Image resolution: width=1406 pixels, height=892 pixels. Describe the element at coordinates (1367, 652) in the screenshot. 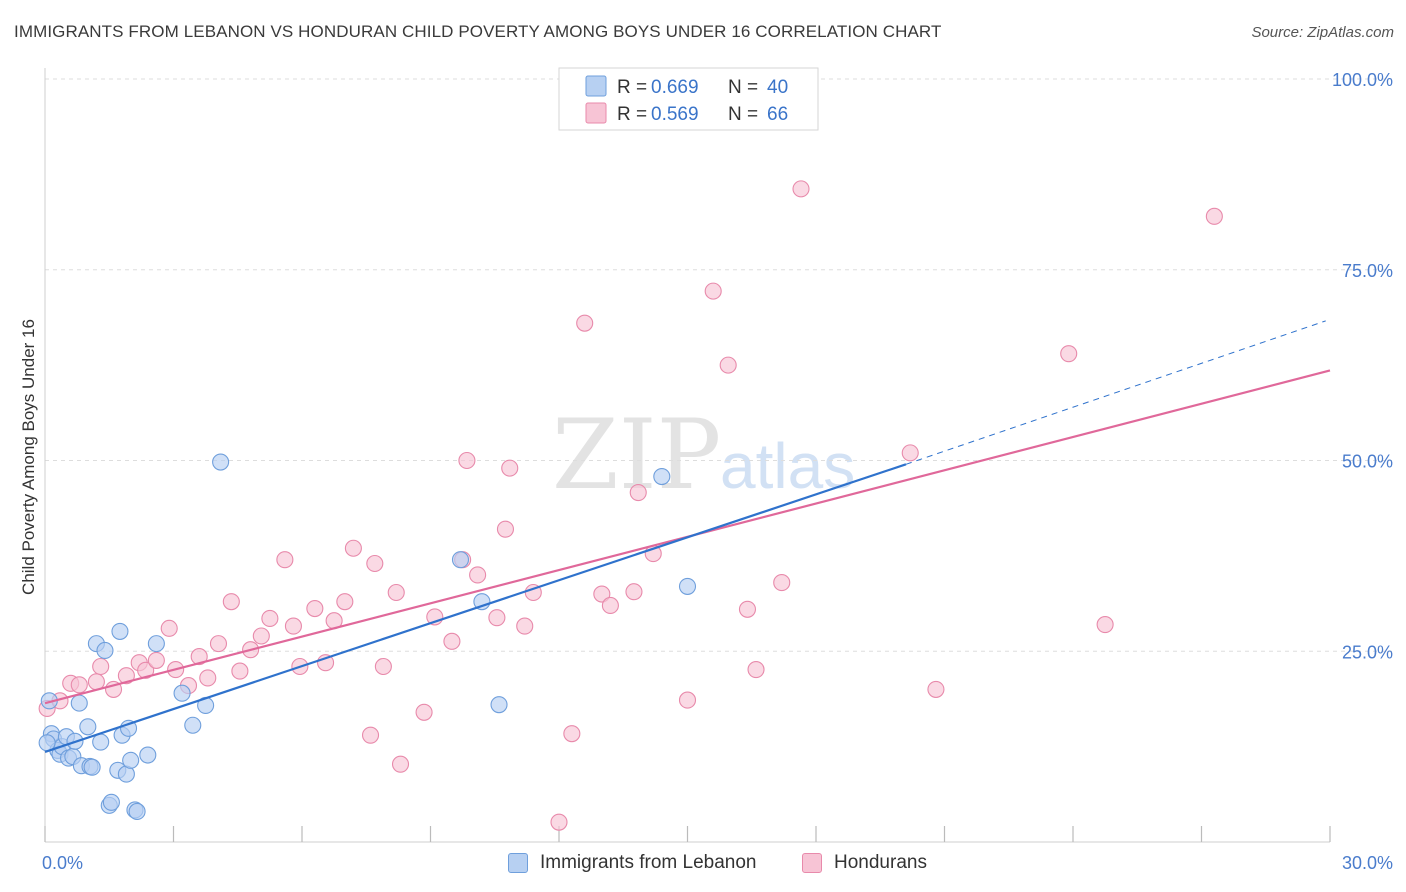

I see `y-tick-label: 25.0%` at that location.